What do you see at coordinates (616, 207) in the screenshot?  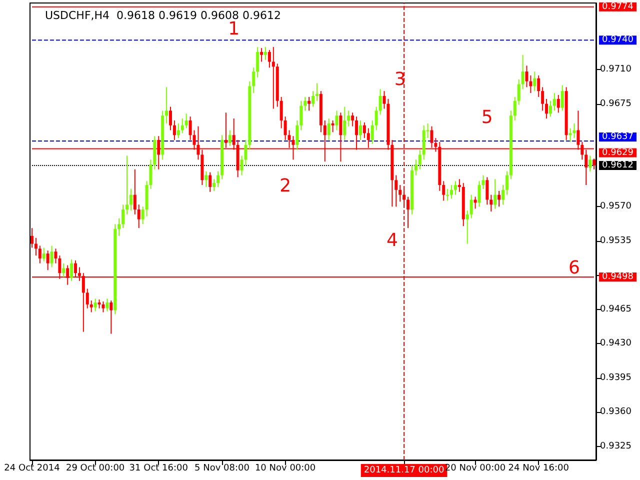 I see `y-tick-label: 0.9570` at bounding box center [616, 207].